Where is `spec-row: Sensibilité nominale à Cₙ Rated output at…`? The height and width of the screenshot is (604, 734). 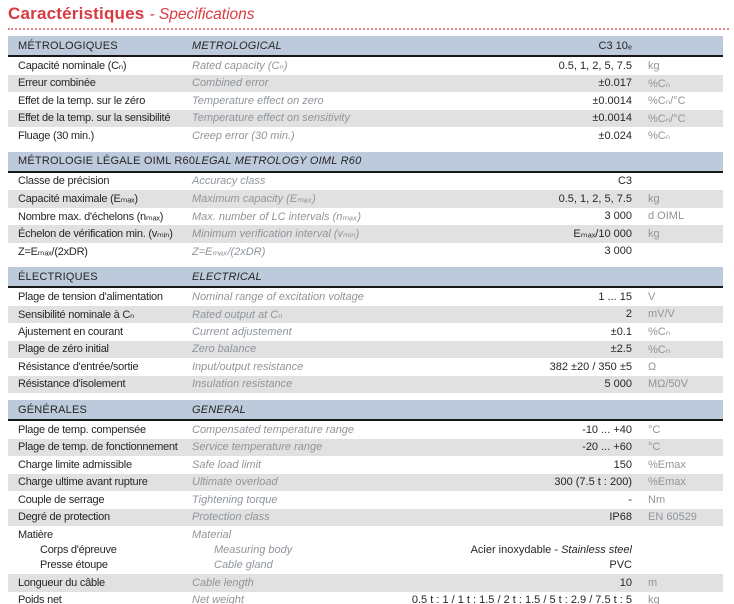 spec-row: Sensibilité nominale à Cₙ Rated output at… is located at coordinates (365, 314).